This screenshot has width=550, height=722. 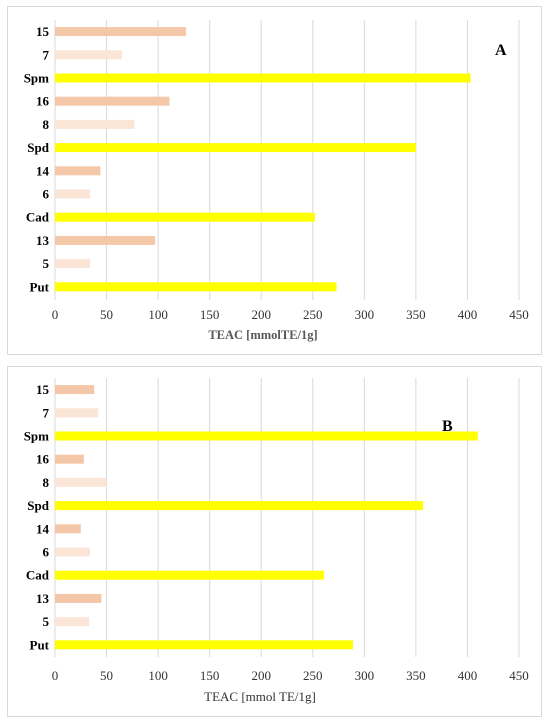 What do you see at coordinates (290, 675) in the screenshot?
I see `chart-b-tick-labels: 0 50 100 150 200 250 300 350 400 450` at bounding box center [290, 675].